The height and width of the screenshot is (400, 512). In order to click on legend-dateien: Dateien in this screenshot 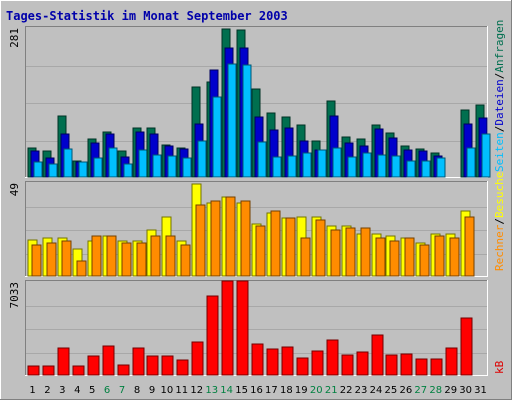, I will do `click(499, 102)`.